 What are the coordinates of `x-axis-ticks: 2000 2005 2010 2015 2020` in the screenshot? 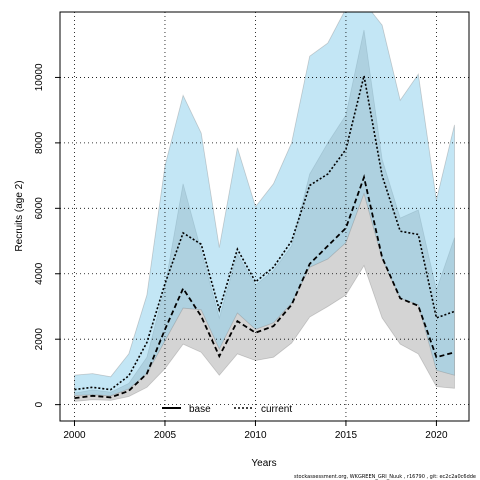 It's located at (255, 431).